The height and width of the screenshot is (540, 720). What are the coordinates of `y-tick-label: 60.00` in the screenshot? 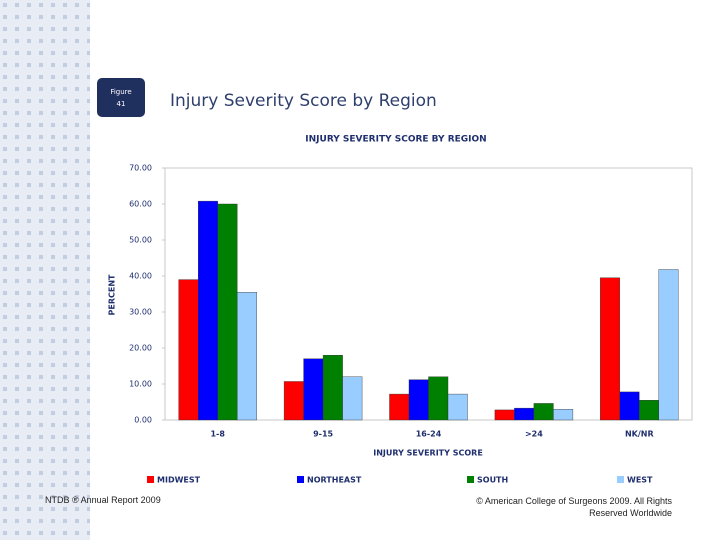 It's located at (140, 204).